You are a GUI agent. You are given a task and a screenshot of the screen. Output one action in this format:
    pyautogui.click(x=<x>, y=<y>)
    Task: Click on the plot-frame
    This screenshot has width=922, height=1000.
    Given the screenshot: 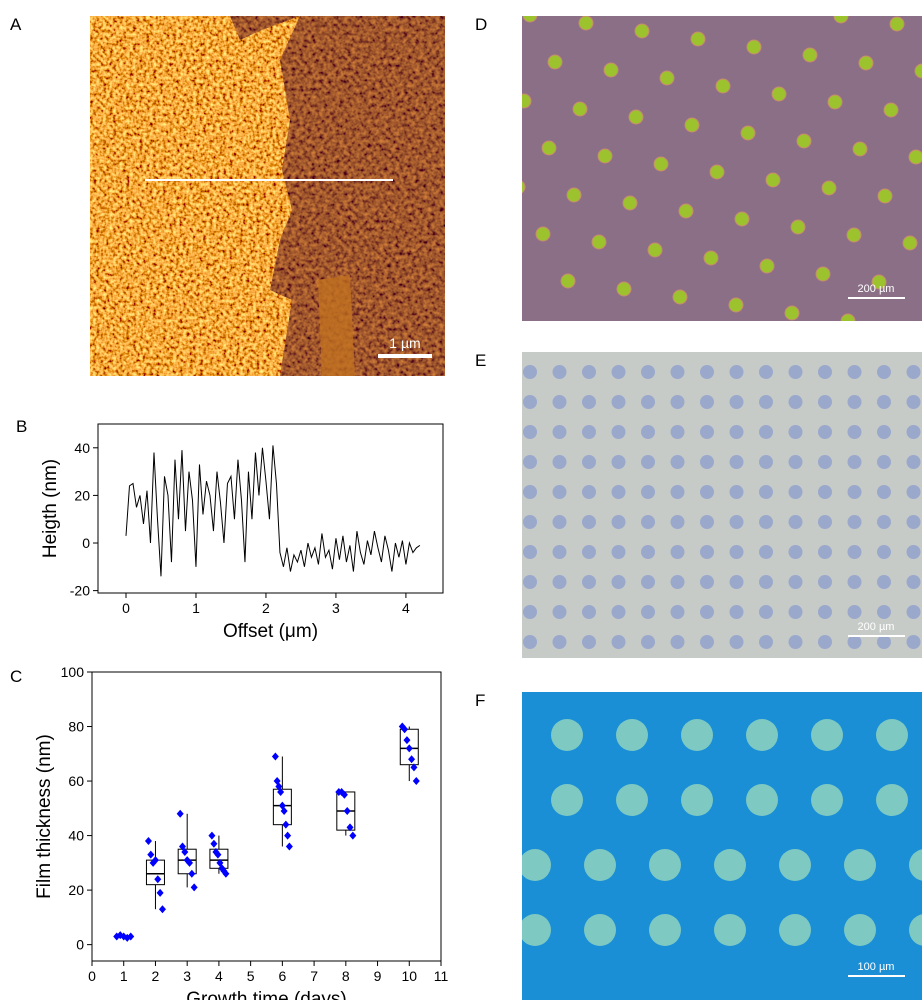 What is the action you would take?
    pyautogui.click(x=266, y=816)
    